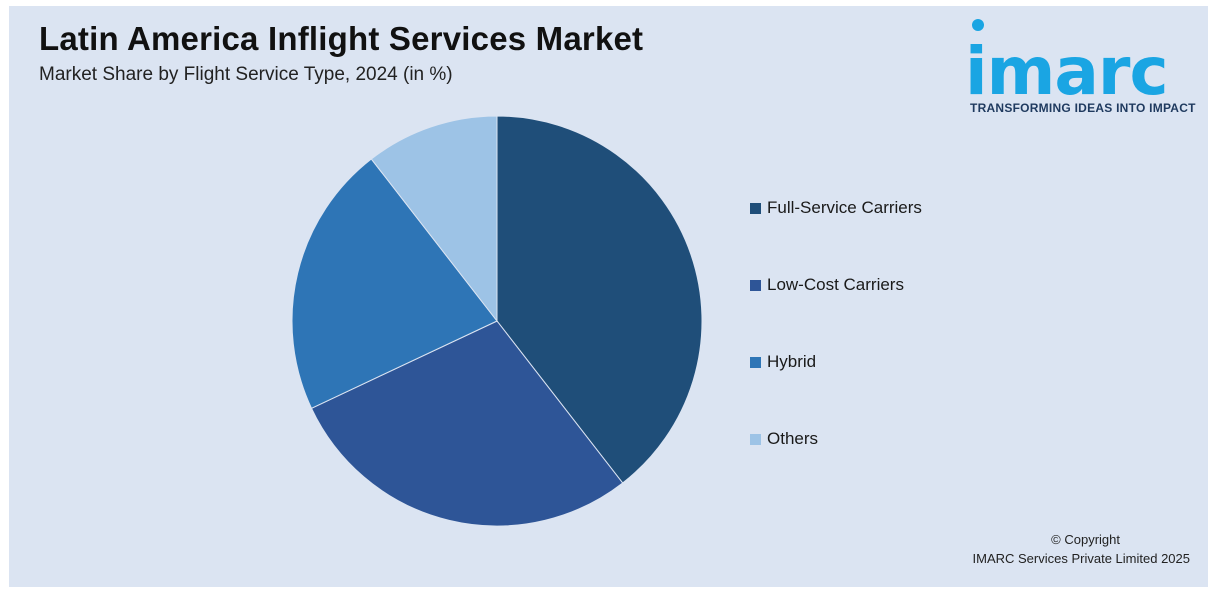  I want to click on logo-dot, so click(978, 25).